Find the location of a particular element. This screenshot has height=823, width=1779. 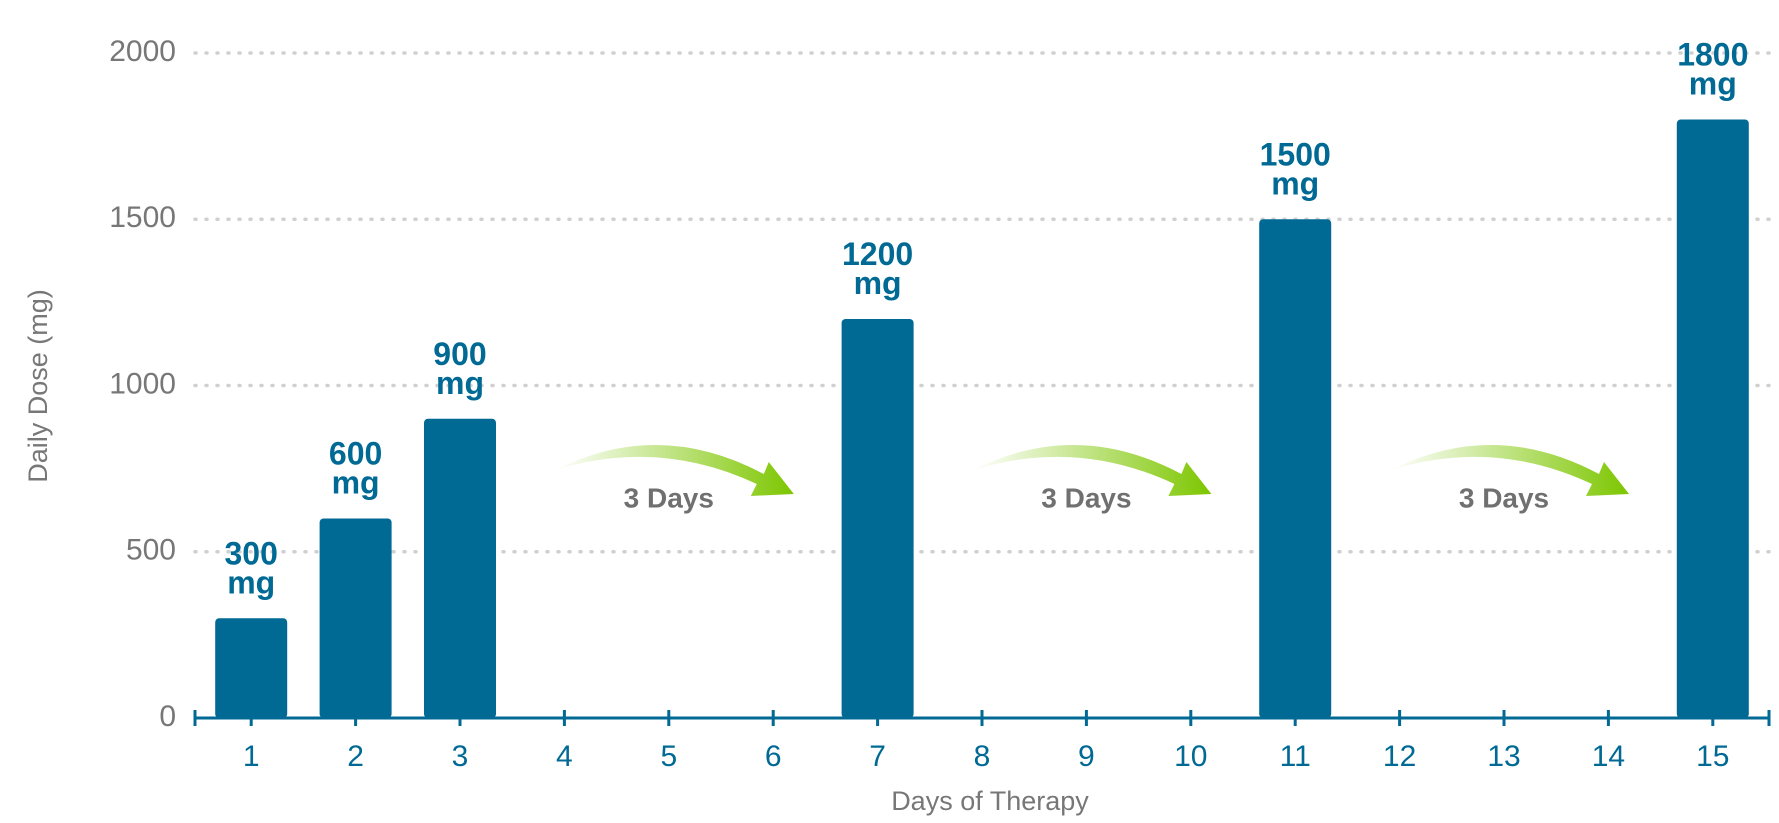

x-tick-label: 5 is located at coordinates (668, 756).